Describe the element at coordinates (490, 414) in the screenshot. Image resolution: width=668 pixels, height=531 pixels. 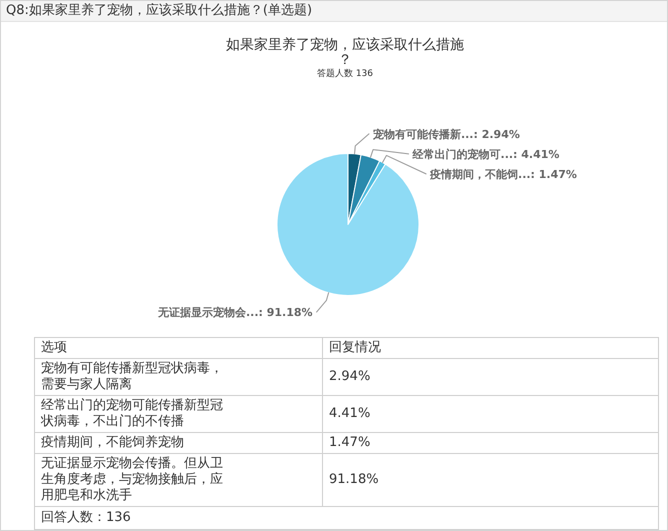
I see `text: 4.41%` at that location.